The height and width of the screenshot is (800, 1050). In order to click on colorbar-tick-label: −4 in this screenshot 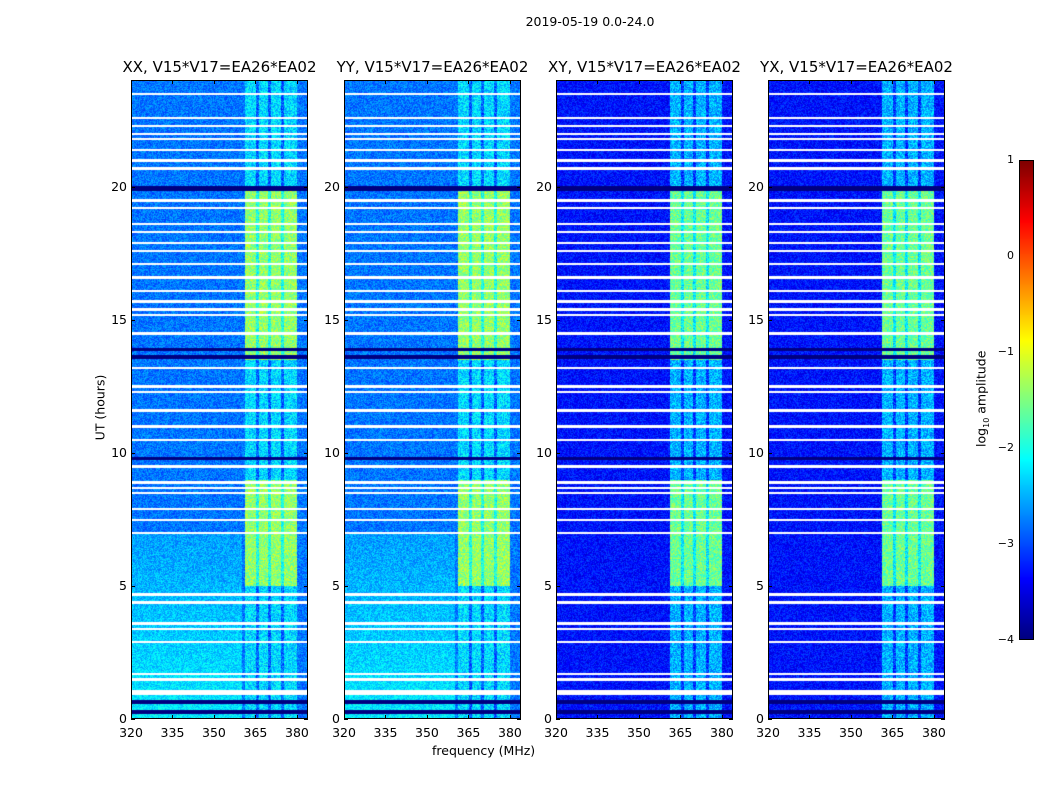, I will do `click(1005, 639)`.